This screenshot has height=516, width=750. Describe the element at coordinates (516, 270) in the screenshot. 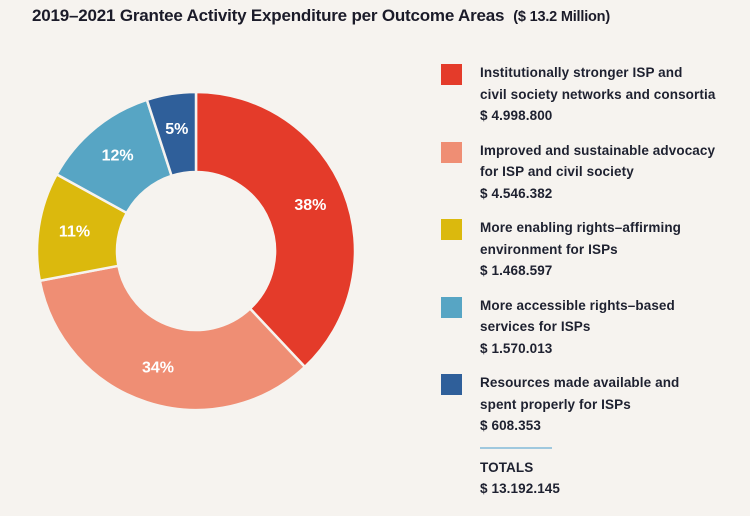

I see `legend-amount: $ 1.468.597` at that location.